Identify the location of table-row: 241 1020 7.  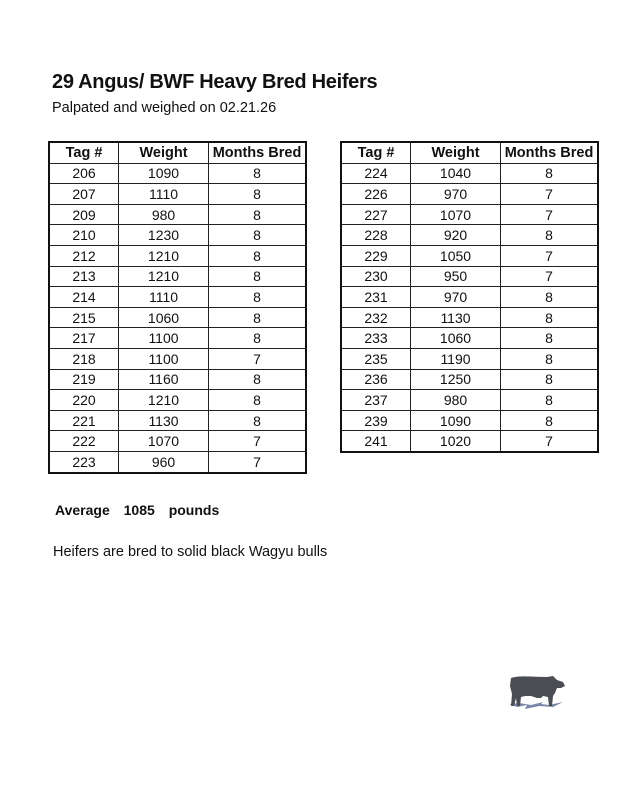
(469, 441).